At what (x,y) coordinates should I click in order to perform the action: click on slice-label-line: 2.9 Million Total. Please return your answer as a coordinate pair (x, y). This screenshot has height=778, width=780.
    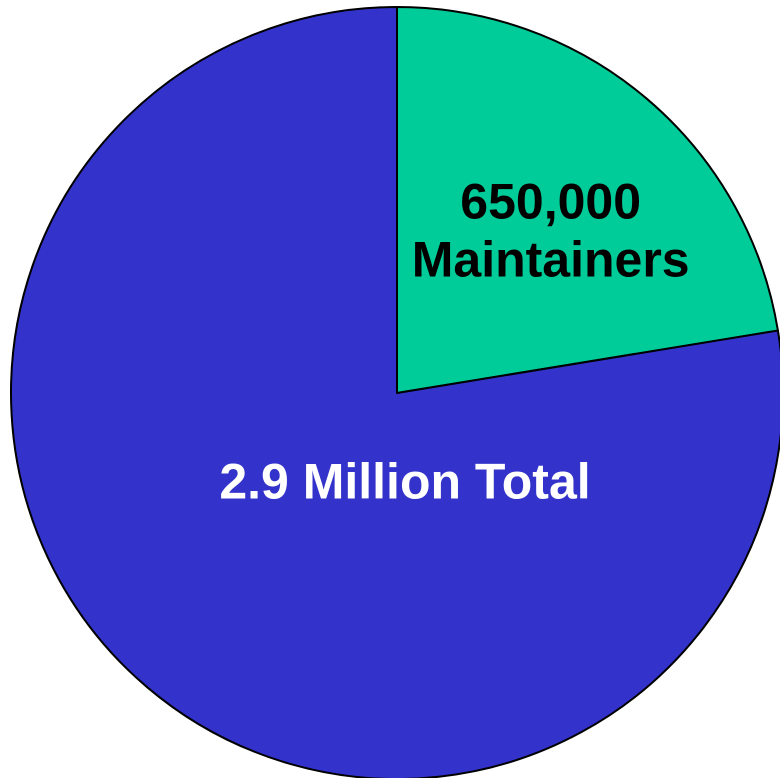
    Looking at the image, I should click on (404, 482).